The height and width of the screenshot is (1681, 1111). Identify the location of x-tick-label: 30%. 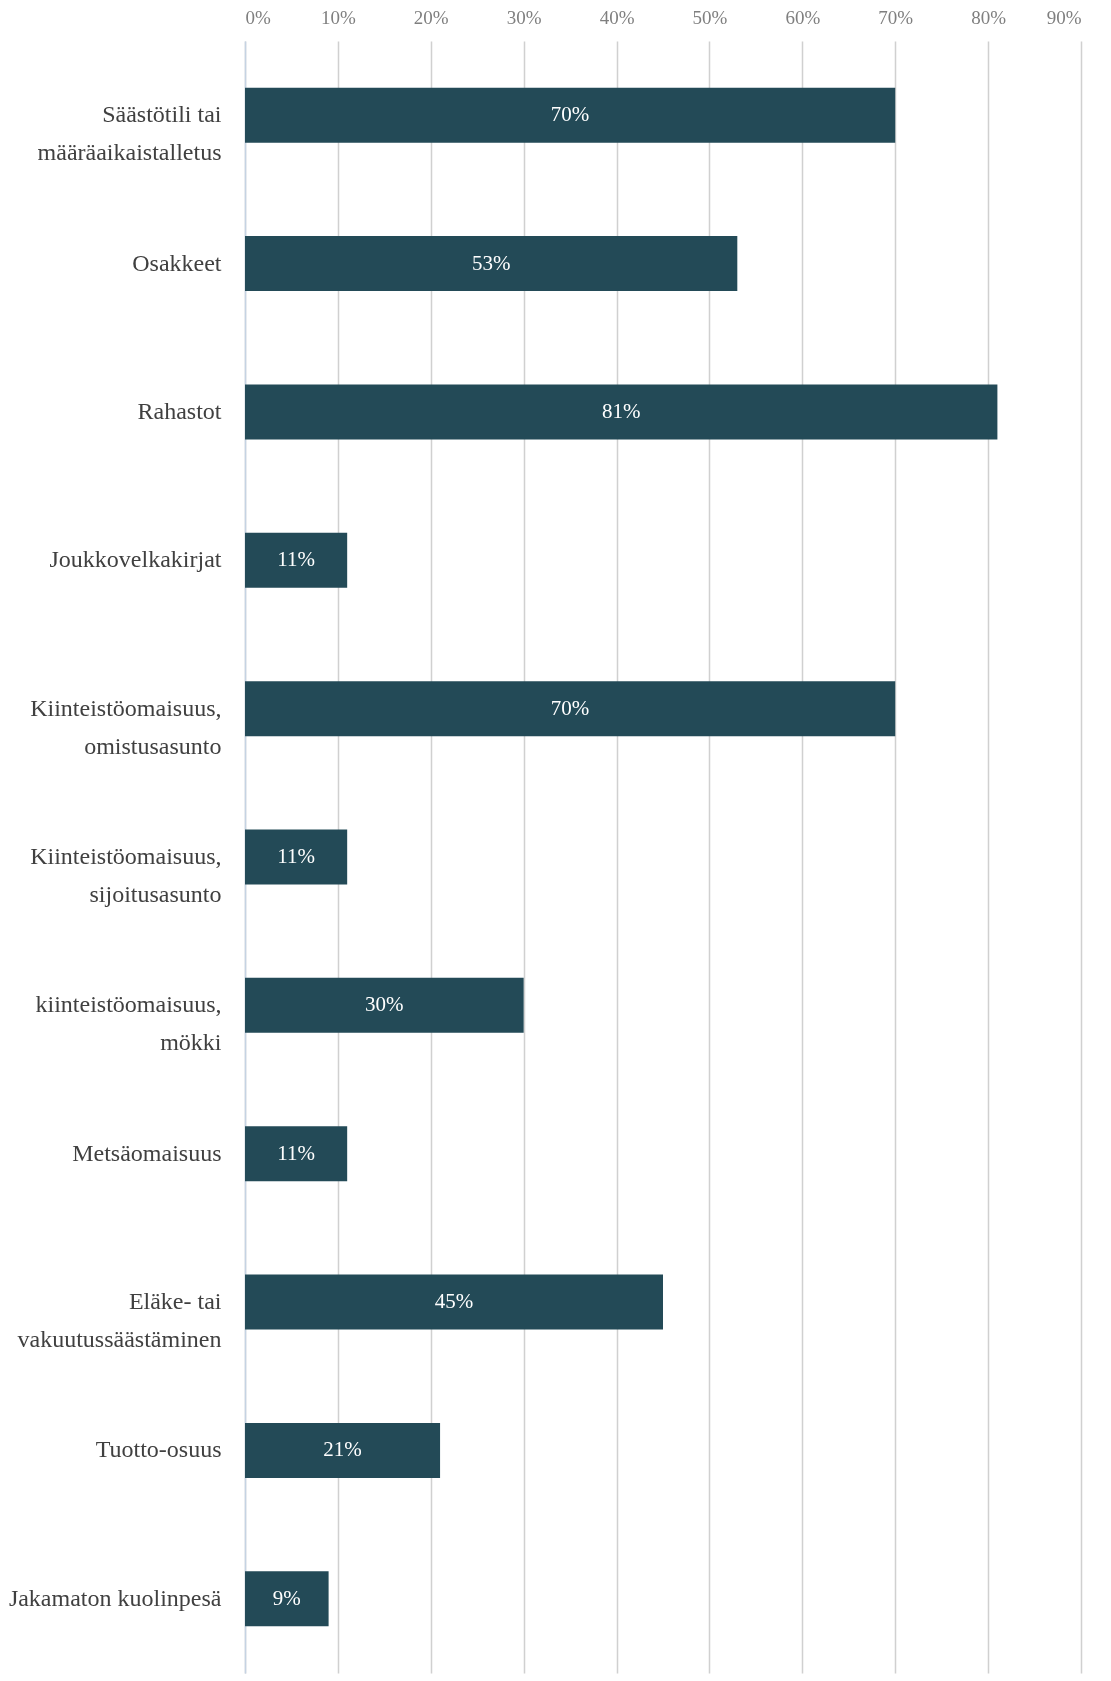
(524, 17).